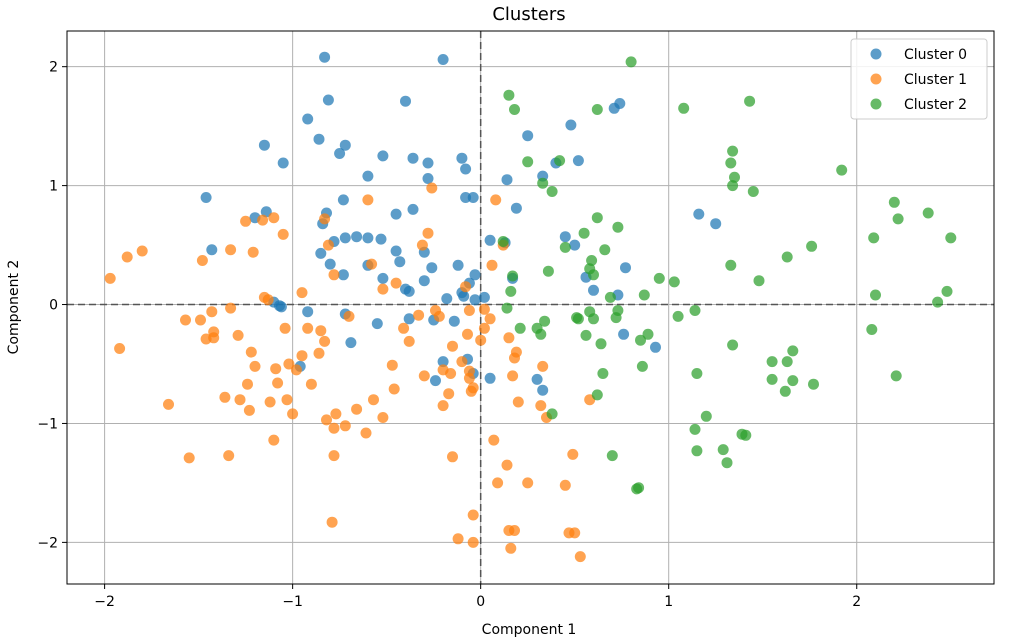 The height and width of the screenshot is (642, 1024). I want to click on legend-marker, so click(876, 79).